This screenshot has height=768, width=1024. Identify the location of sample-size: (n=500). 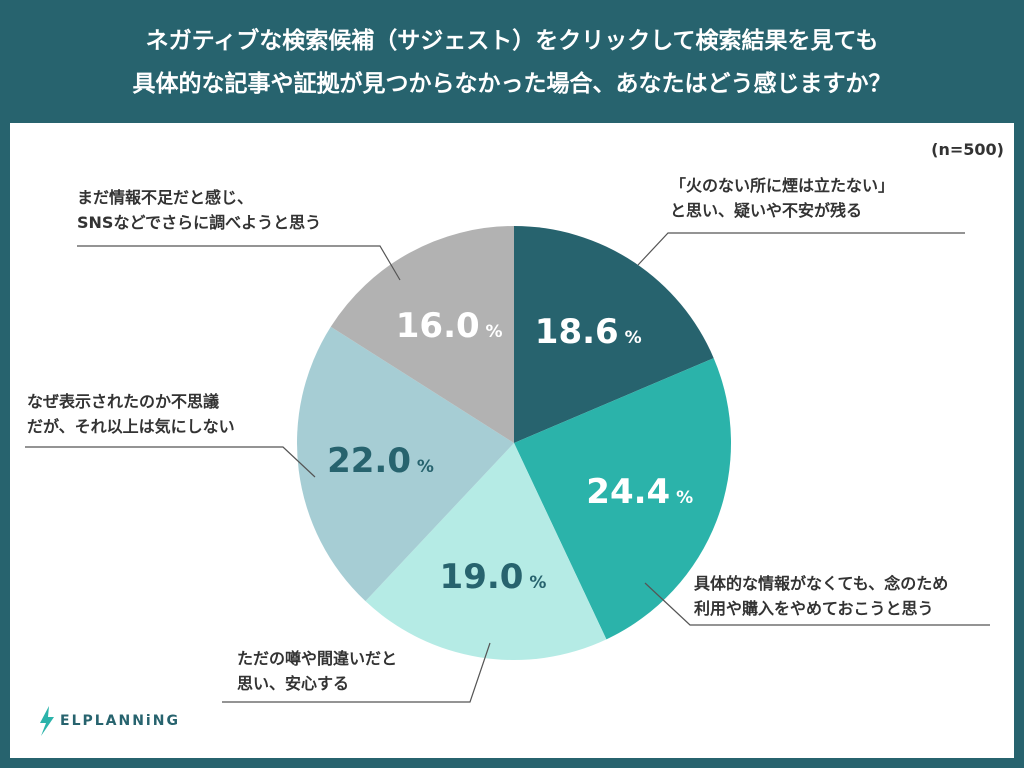
(967, 149).